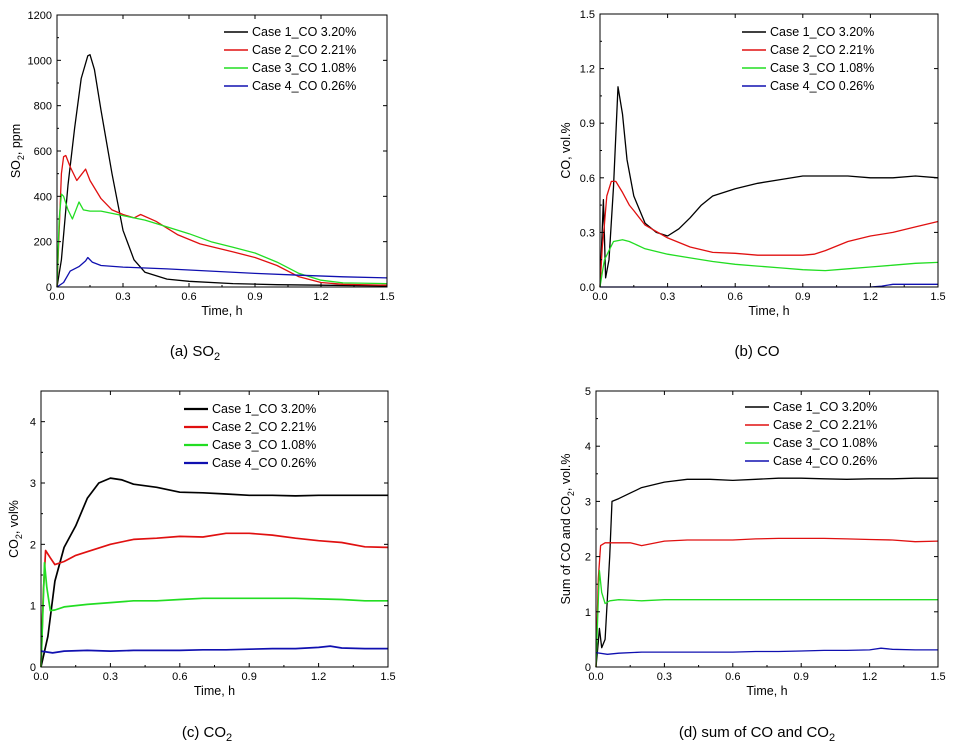  I want to click on y-tick-label: 400, so click(43, 197).